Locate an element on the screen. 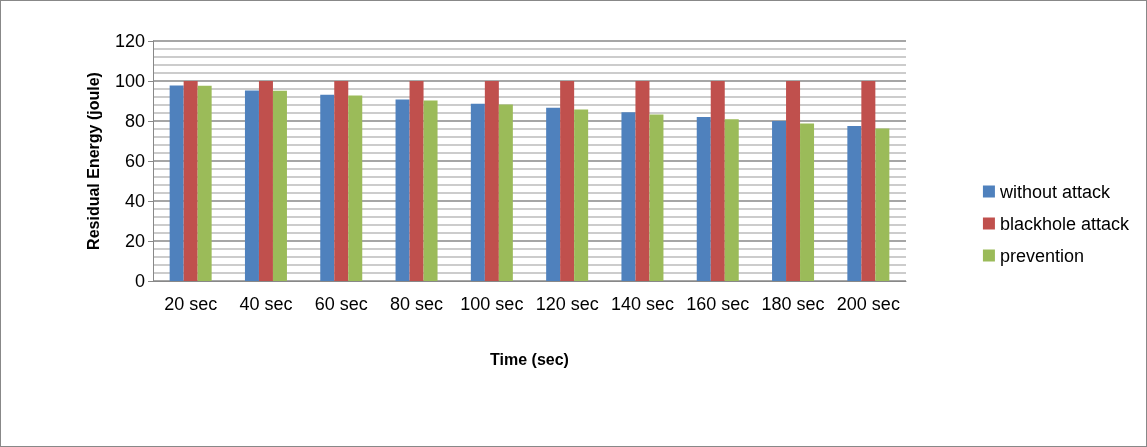 The width and height of the screenshot is (1147, 447). y-tick-label: 100 is located at coordinates (129, 81).